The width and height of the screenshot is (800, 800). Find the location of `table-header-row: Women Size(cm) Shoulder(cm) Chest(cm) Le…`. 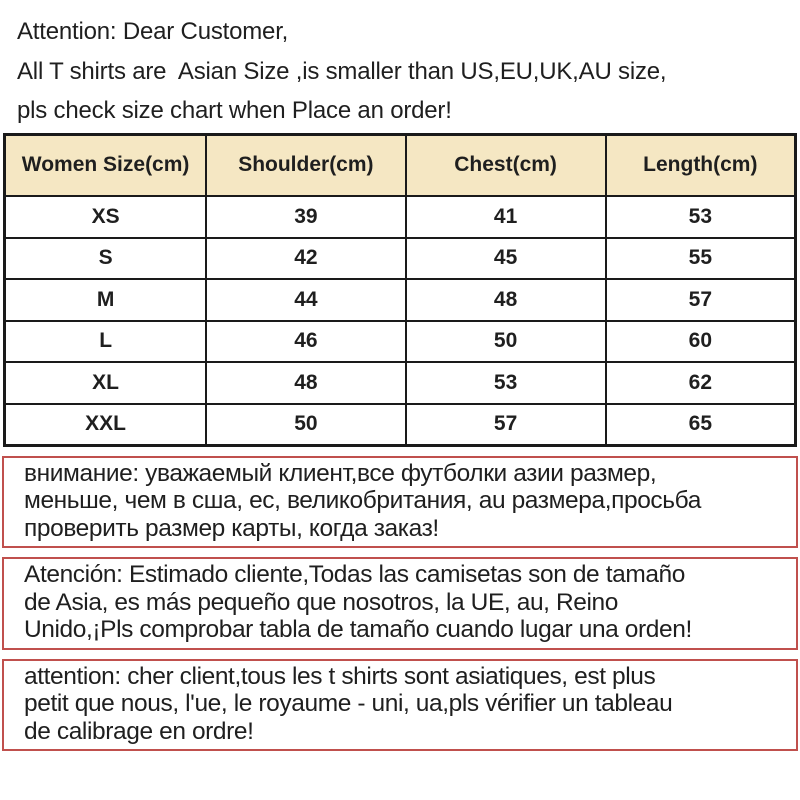

table-header-row: Women Size(cm) Shoulder(cm) Chest(cm) Le… is located at coordinates (400, 165).